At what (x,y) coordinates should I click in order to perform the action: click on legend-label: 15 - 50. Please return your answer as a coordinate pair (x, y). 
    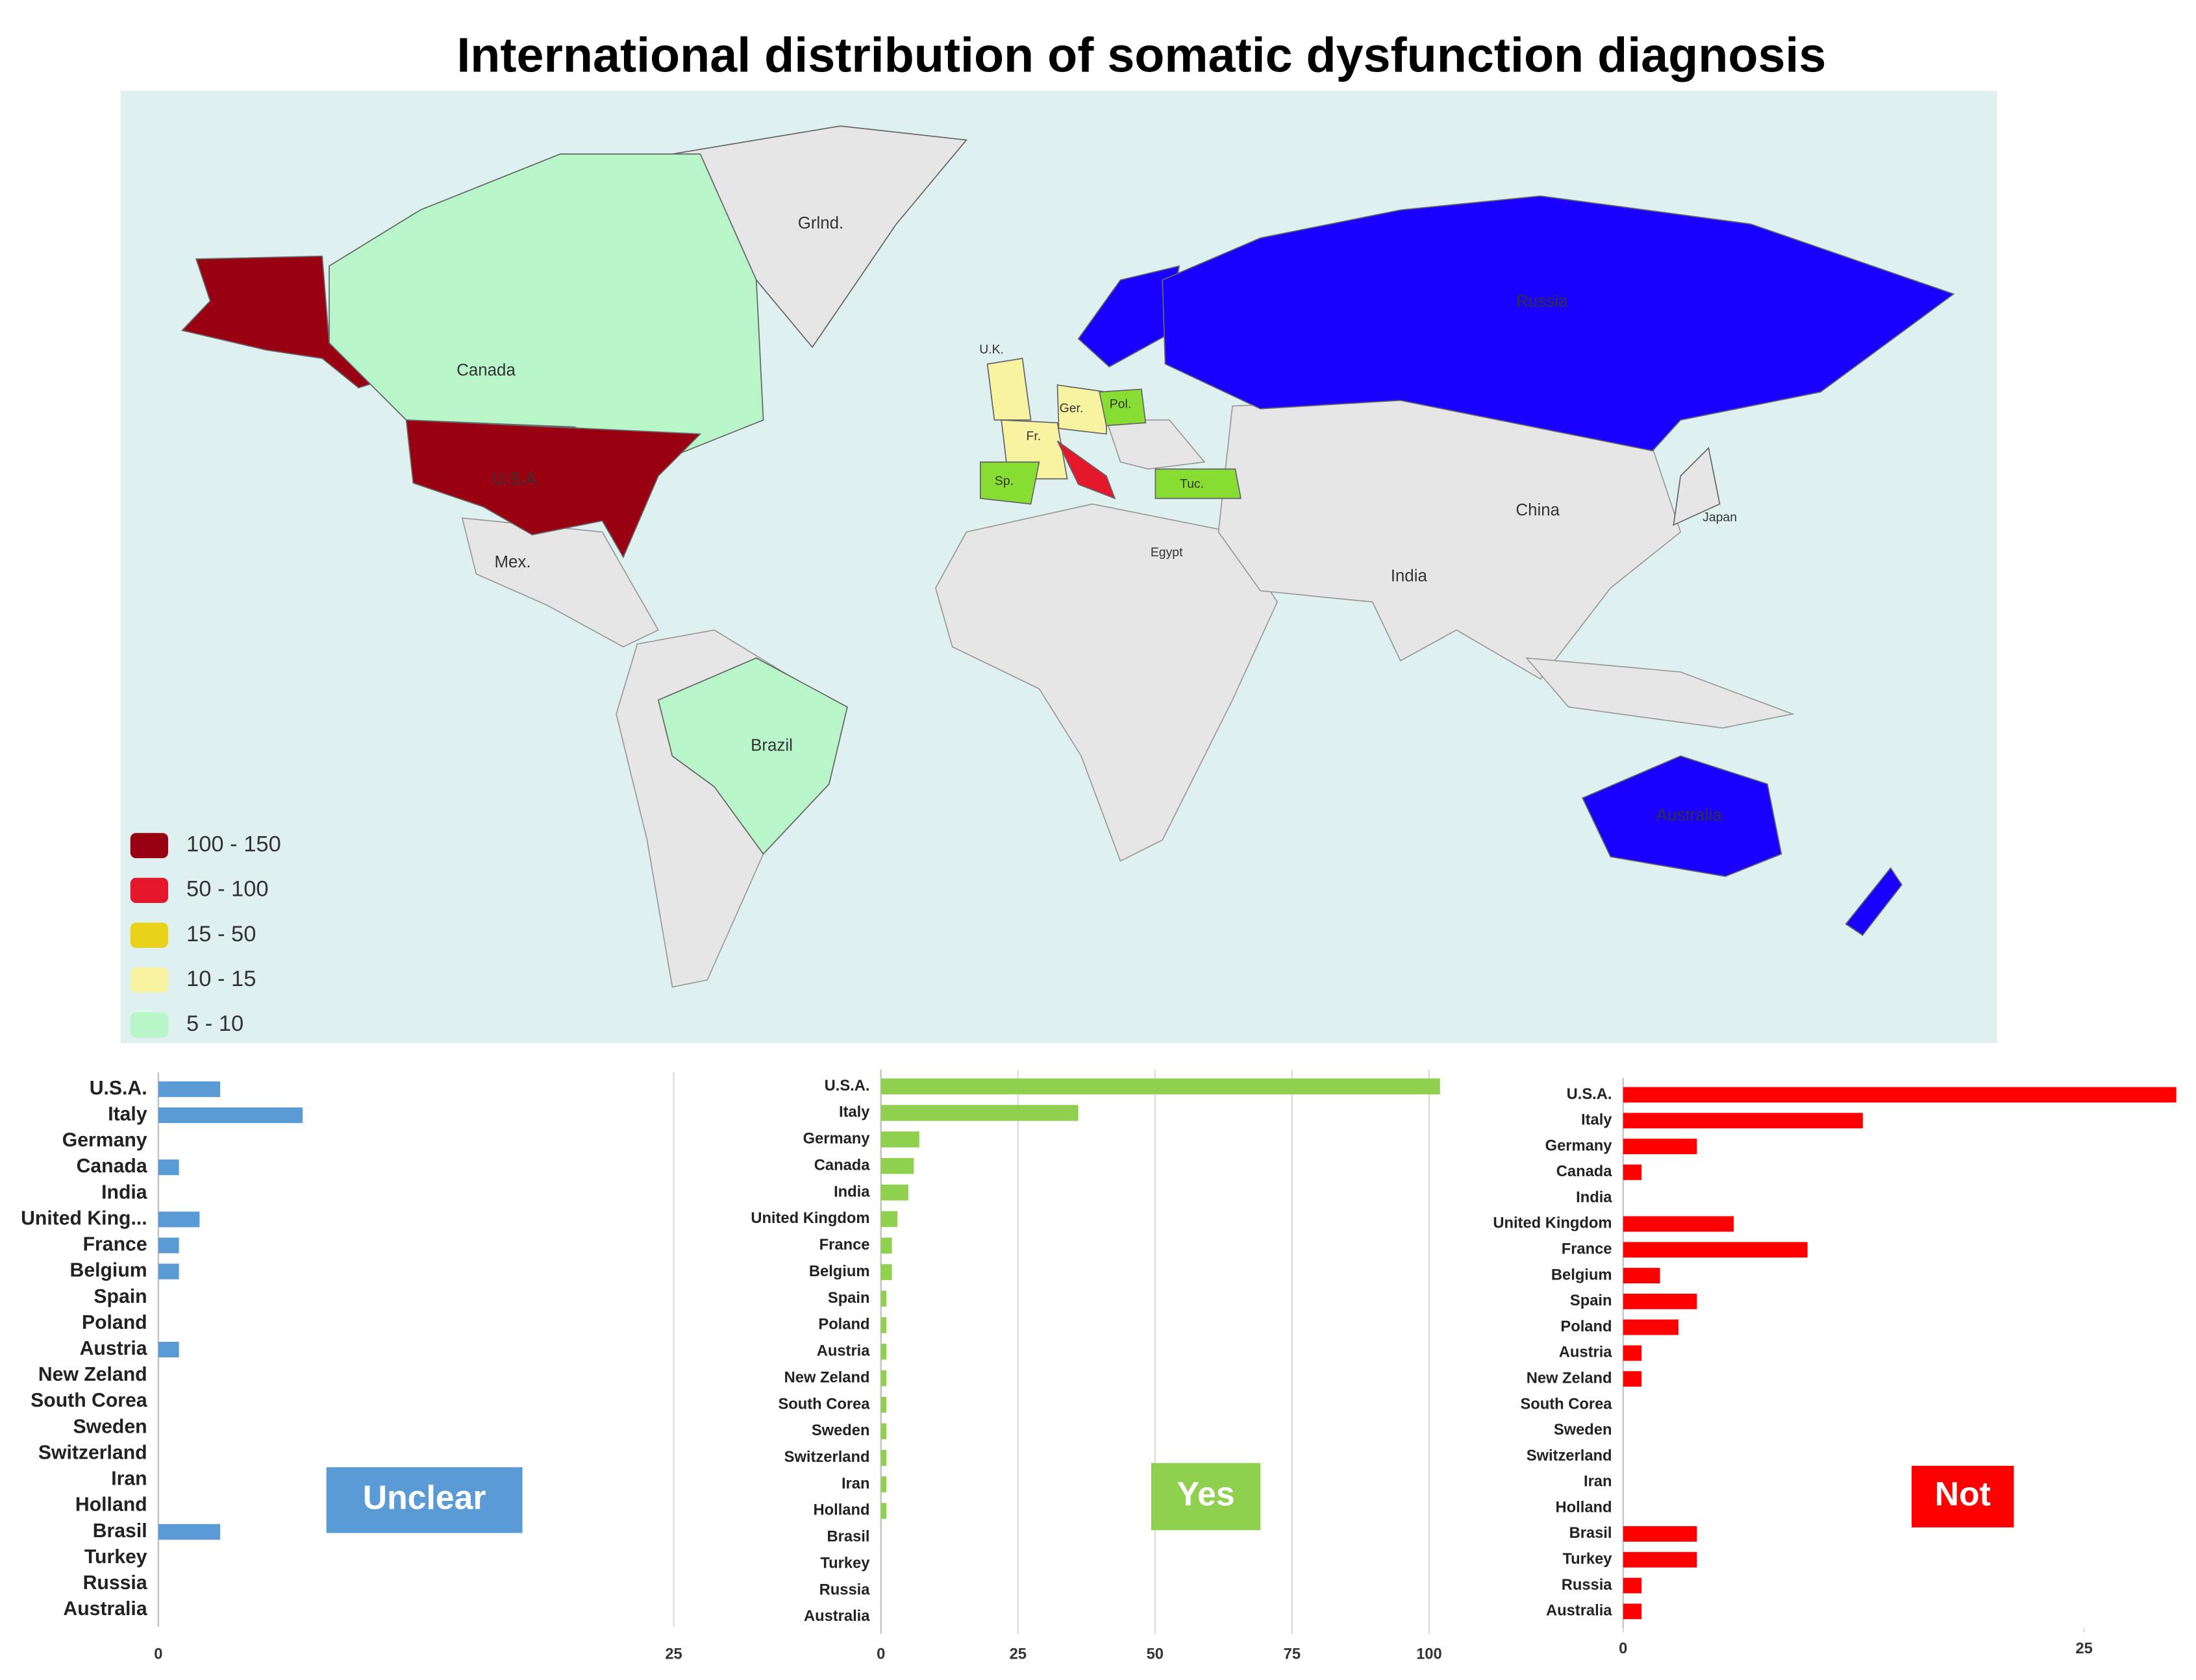
    Looking at the image, I should click on (221, 934).